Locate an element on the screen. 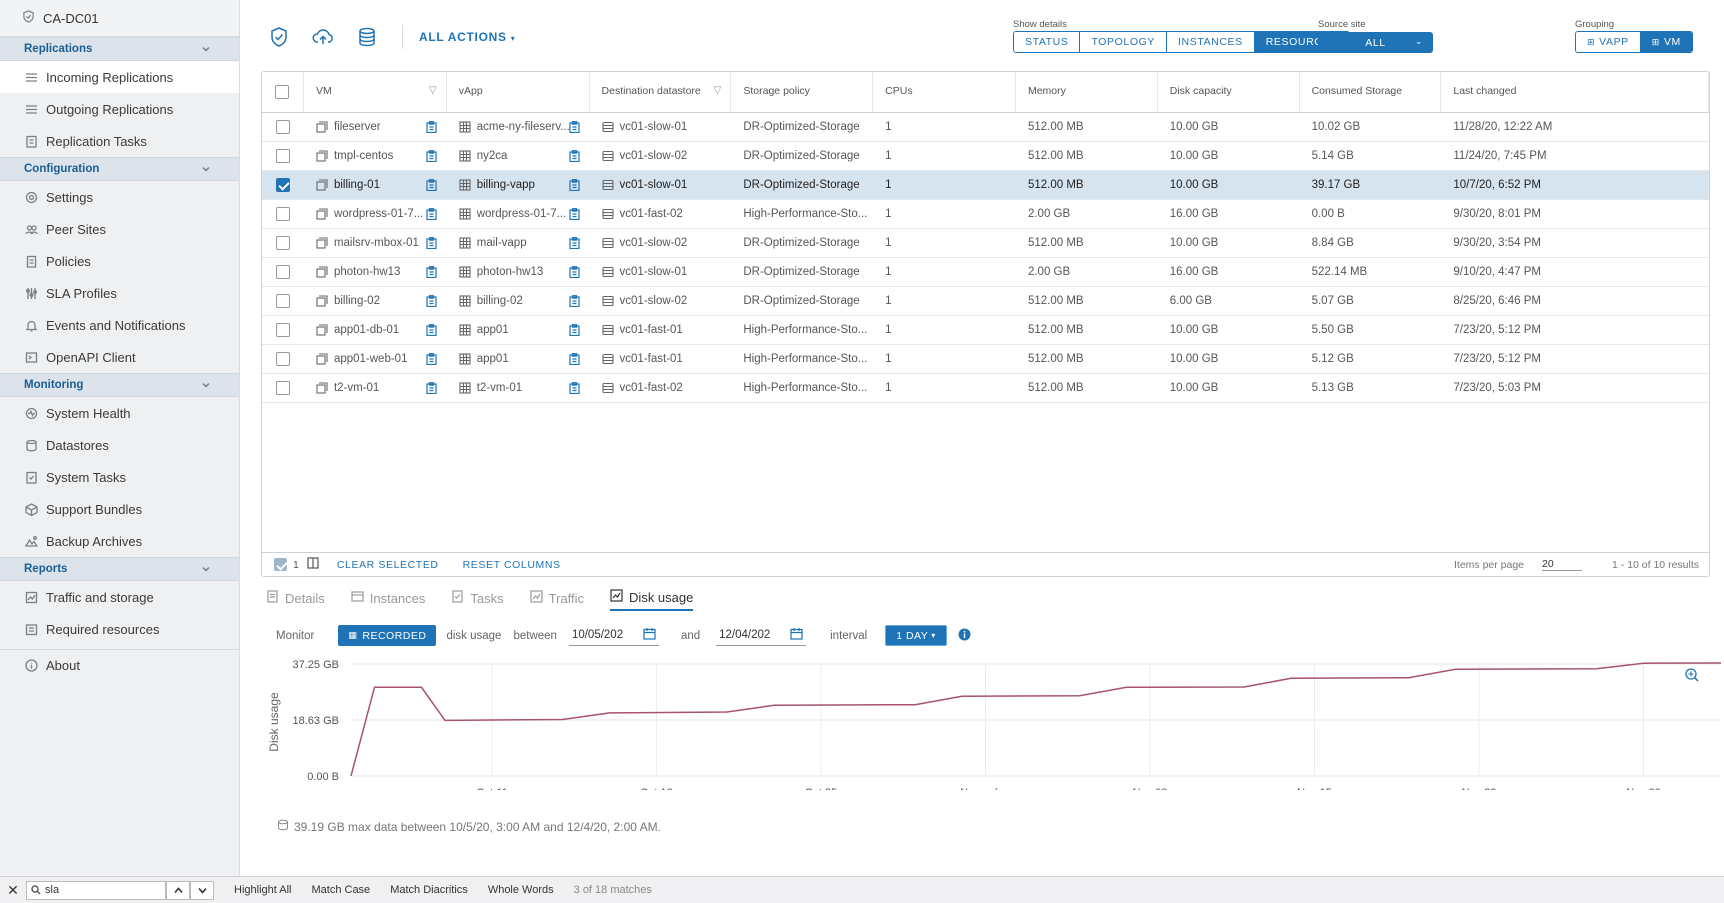  find-option-highlight-all: Highlight All is located at coordinates (263, 890).